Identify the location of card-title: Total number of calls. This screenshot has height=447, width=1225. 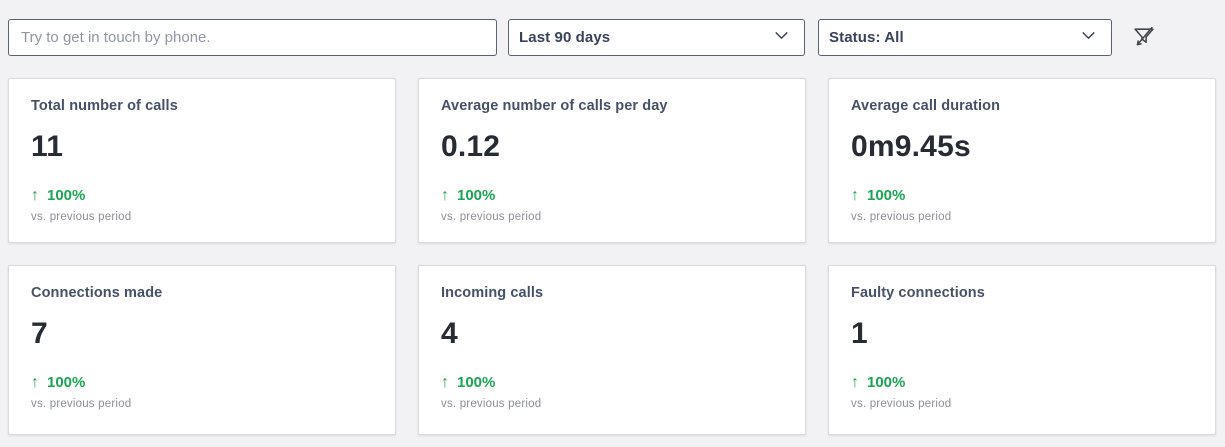
(104, 106).